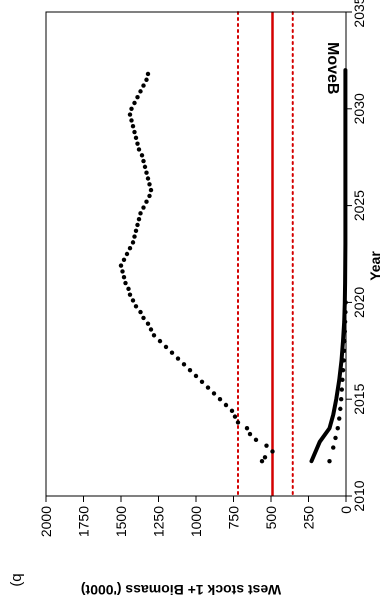 The width and height of the screenshot is (380, 602). What do you see at coordinates (234, 518) in the screenshot?
I see `y-tick-label: 750` at bounding box center [234, 518].